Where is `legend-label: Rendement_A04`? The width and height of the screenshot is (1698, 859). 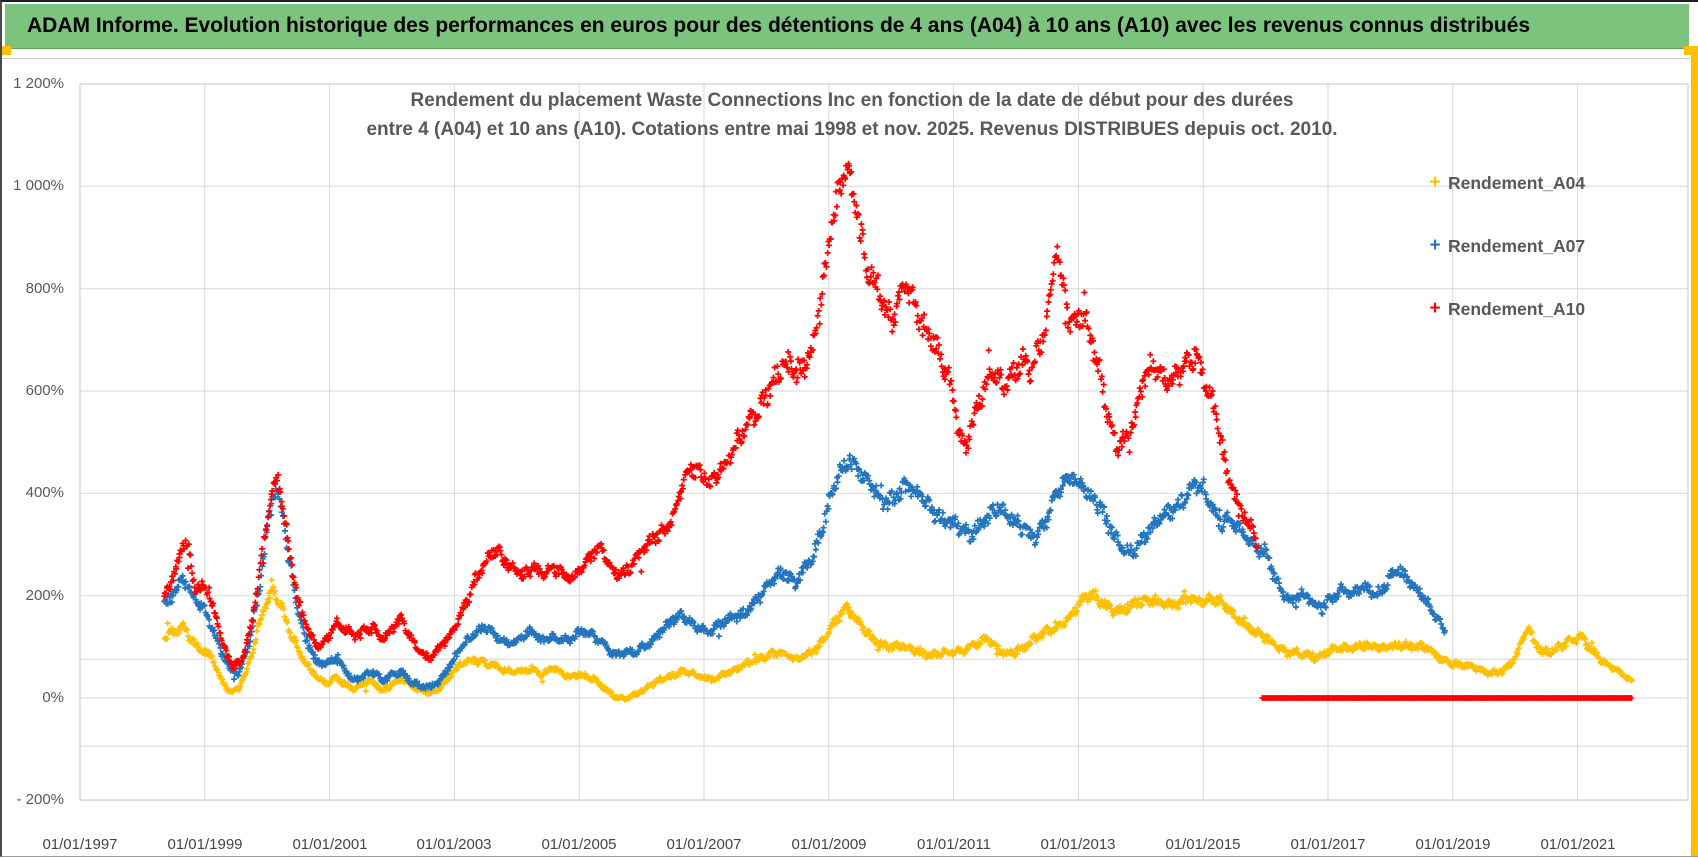
legend-label: Rendement_A04 is located at coordinates (1517, 182).